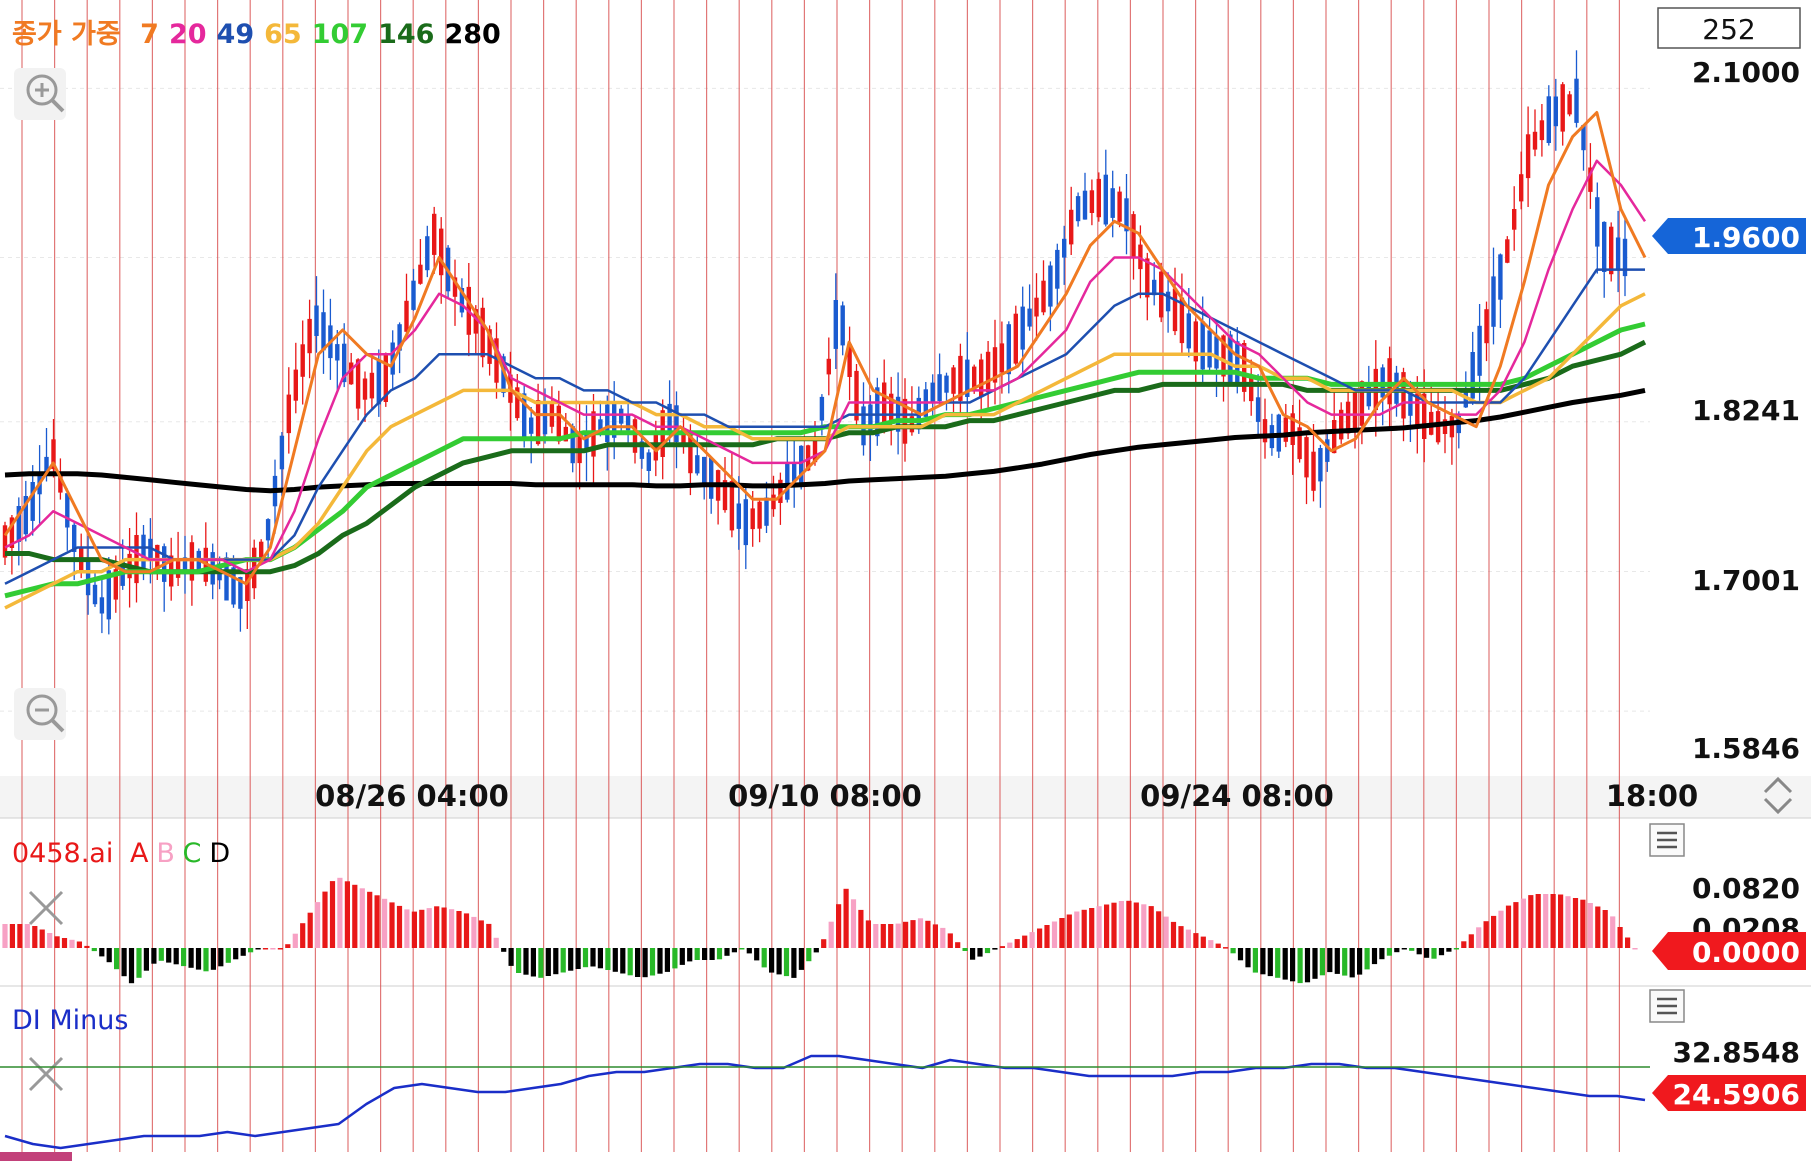  What do you see at coordinates (406, 34) in the screenshot?
I see `ma-legend-period: 146` at bounding box center [406, 34].